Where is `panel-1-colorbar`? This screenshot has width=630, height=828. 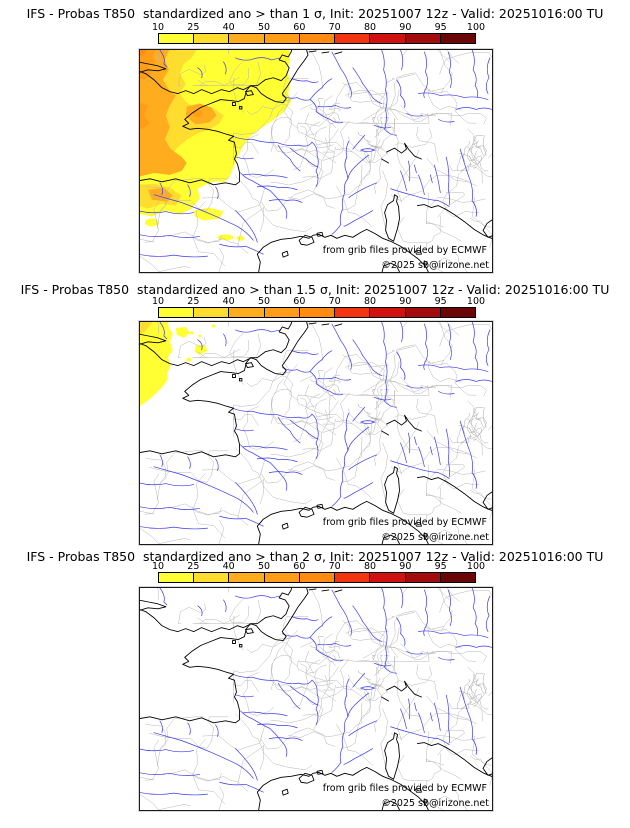 panel-1-colorbar is located at coordinates (317, 38).